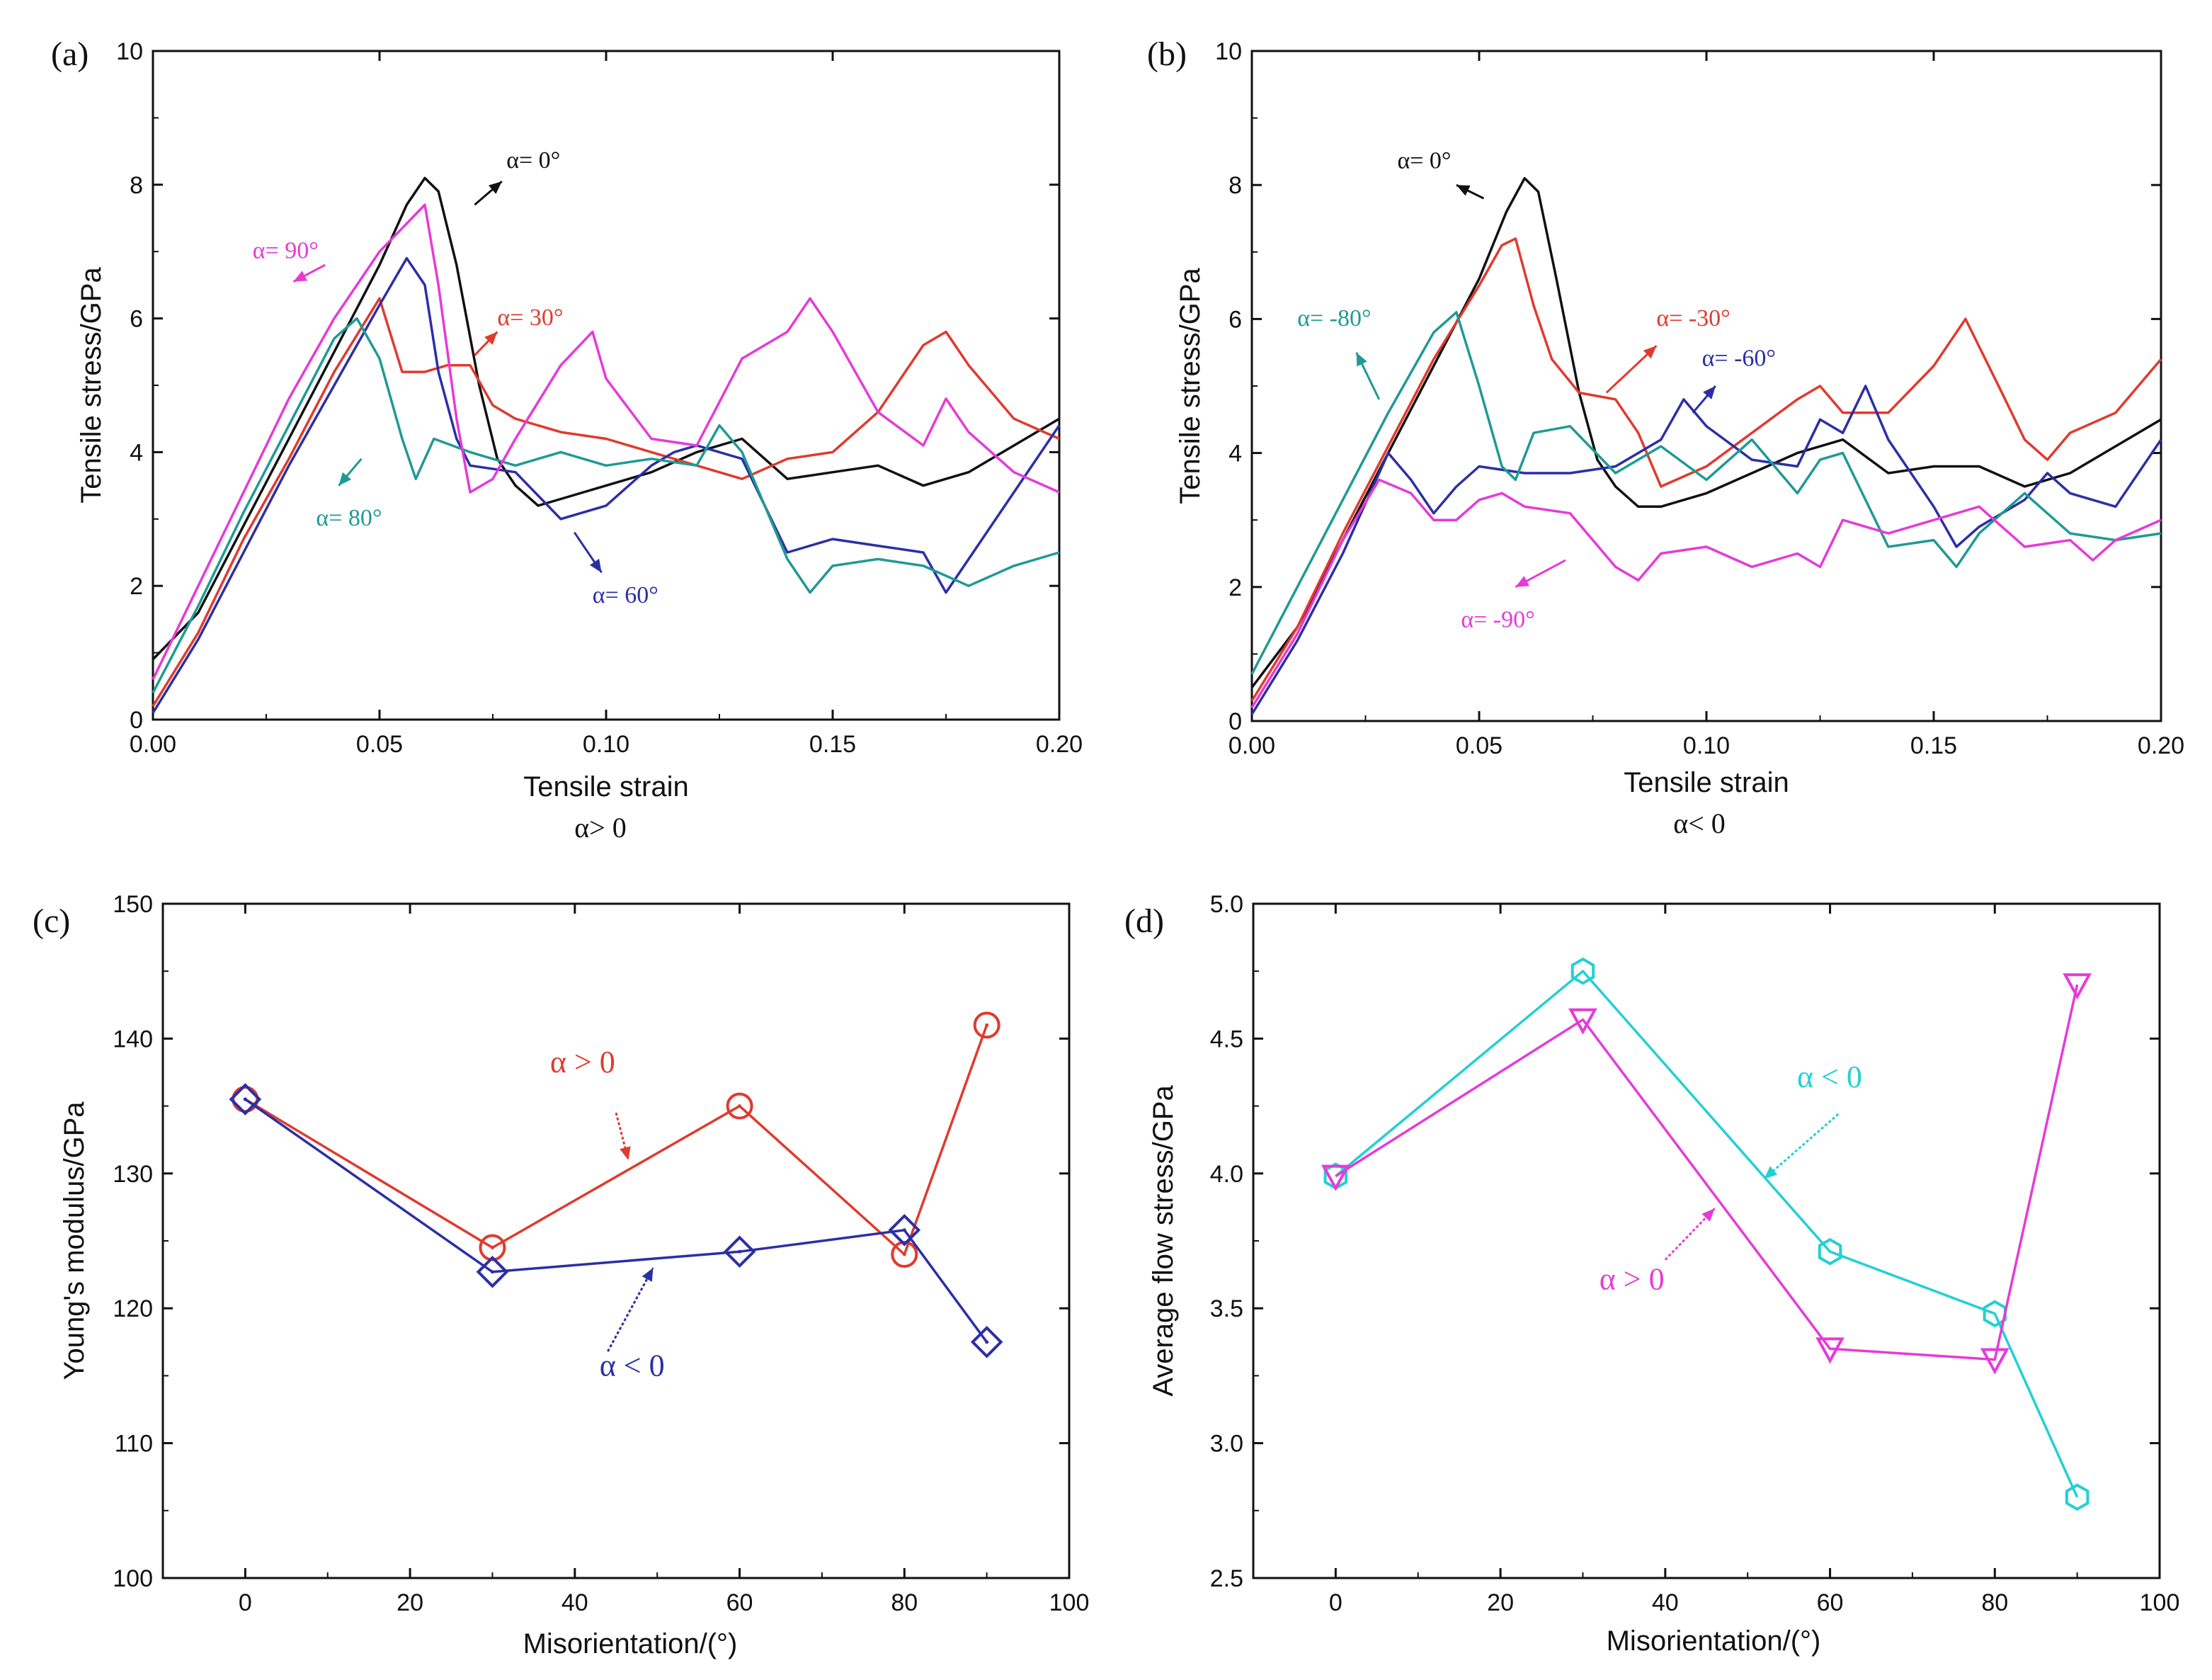  I want to click on series-annotation-label: α= -30°, so click(1693, 318).